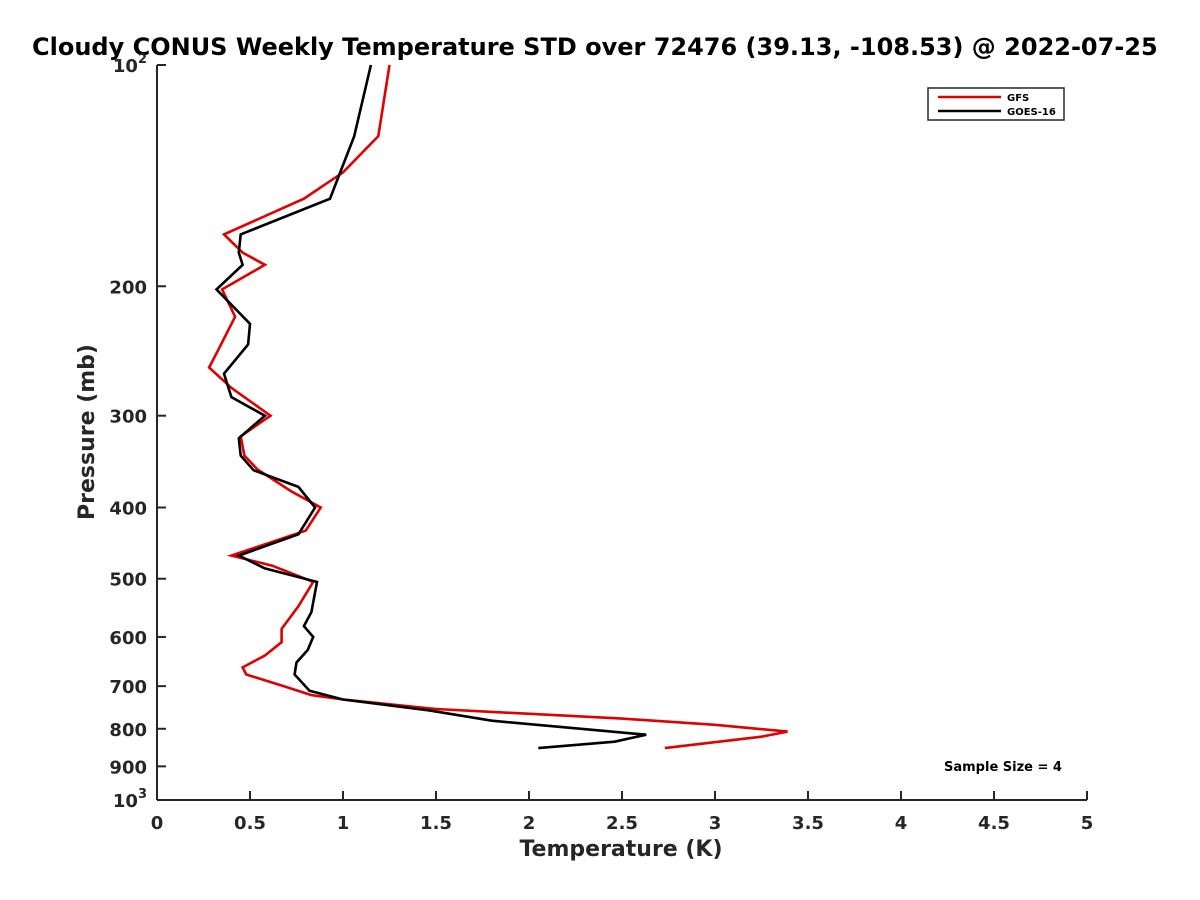  I want to click on y-tick-label: 300, so click(128, 417).